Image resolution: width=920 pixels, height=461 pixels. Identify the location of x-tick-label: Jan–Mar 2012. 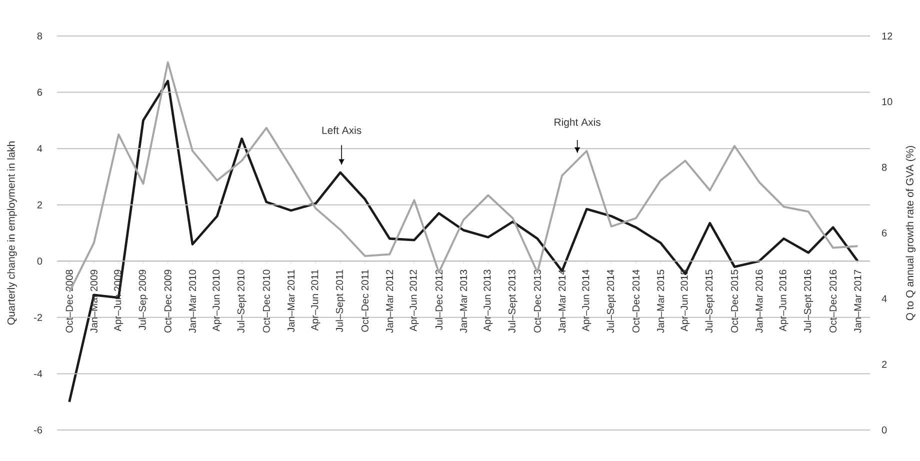
(390, 301).